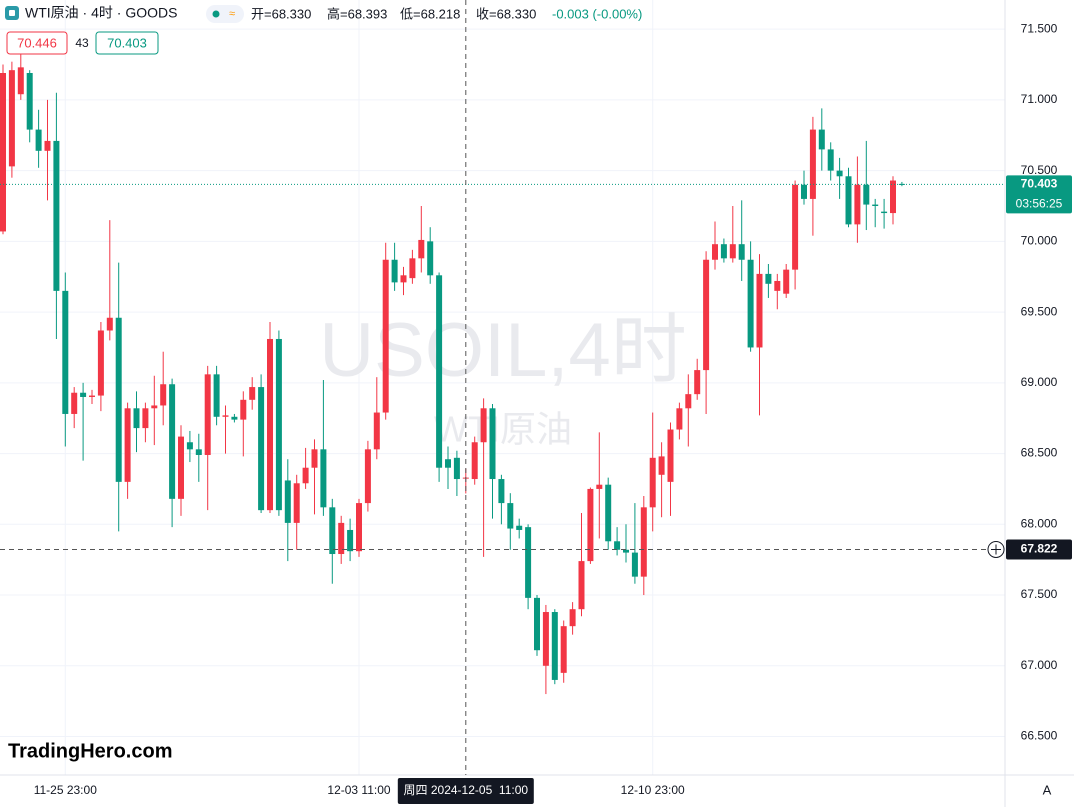 The width and height of the screenshot is (1074, 807). Describe the element at coordinates (232, 14) in the screenshot. I see `delay-icon: ≈` at that location.